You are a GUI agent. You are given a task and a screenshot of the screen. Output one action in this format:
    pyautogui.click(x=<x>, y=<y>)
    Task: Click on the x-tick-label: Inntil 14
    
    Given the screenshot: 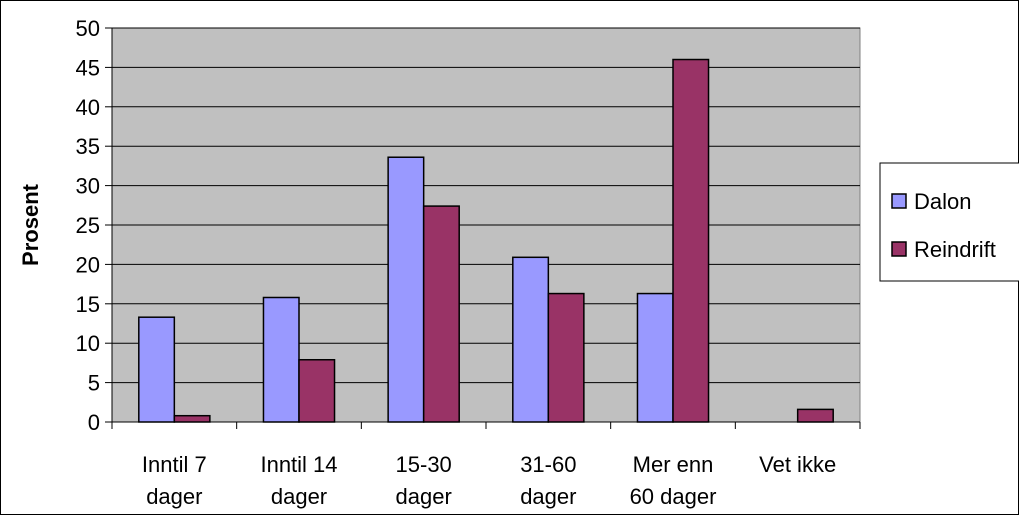 What is the action you would take?
    pyautogui.click(x=298, y=464)
    